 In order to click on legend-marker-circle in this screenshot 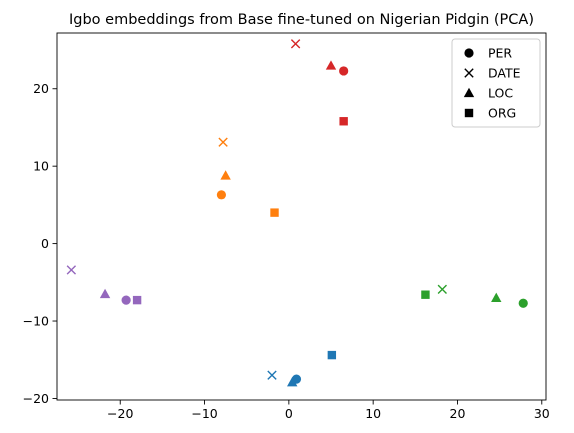, I will do `click(469, 53)`.